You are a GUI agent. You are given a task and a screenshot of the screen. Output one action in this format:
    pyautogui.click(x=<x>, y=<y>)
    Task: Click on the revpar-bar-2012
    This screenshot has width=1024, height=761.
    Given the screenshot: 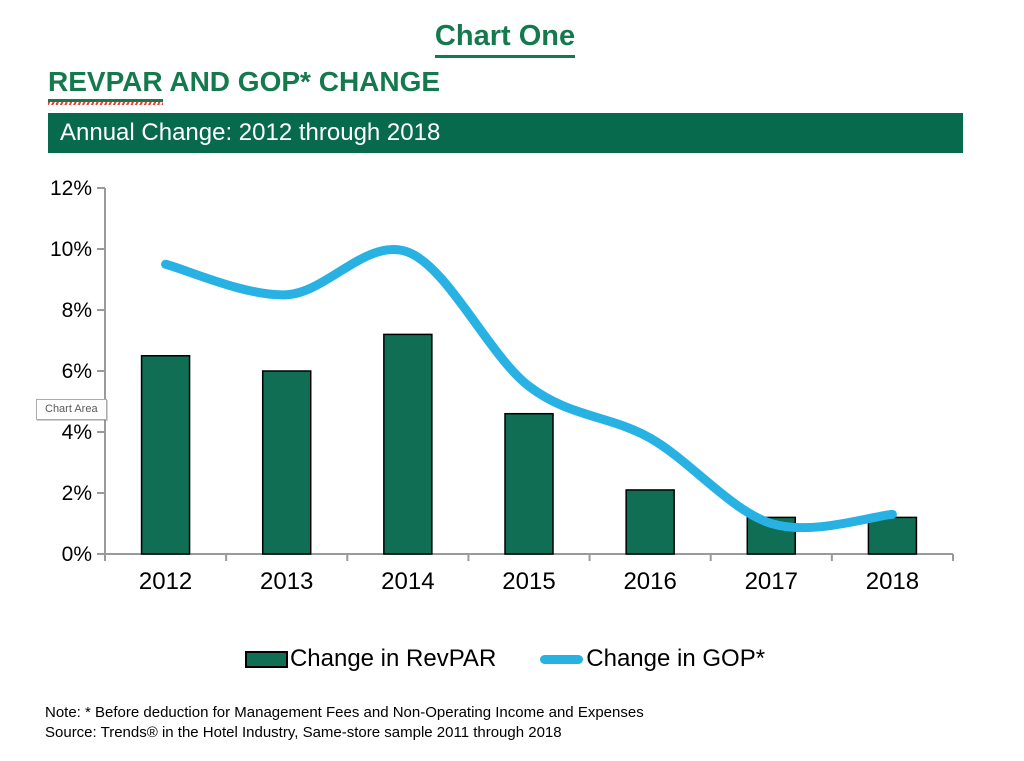 What is the action you would take?
    pyautogui.click(x=165, y=455)
    